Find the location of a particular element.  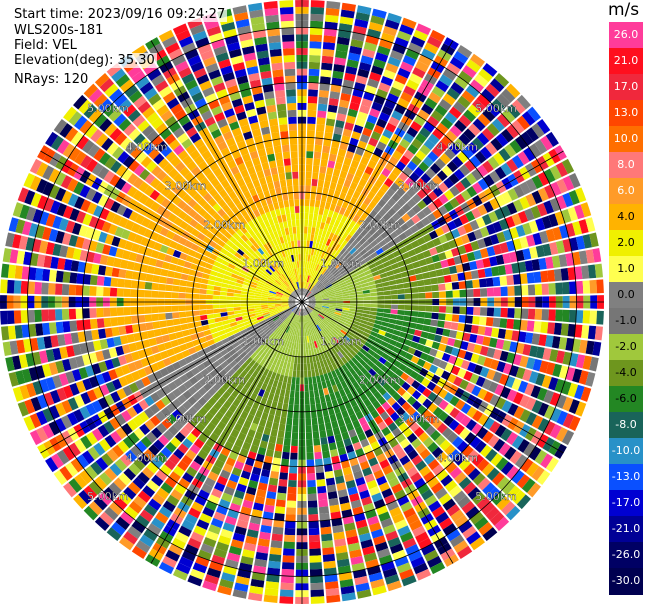

colorbar-label: -2.0 is located at coordinates (626, 346).